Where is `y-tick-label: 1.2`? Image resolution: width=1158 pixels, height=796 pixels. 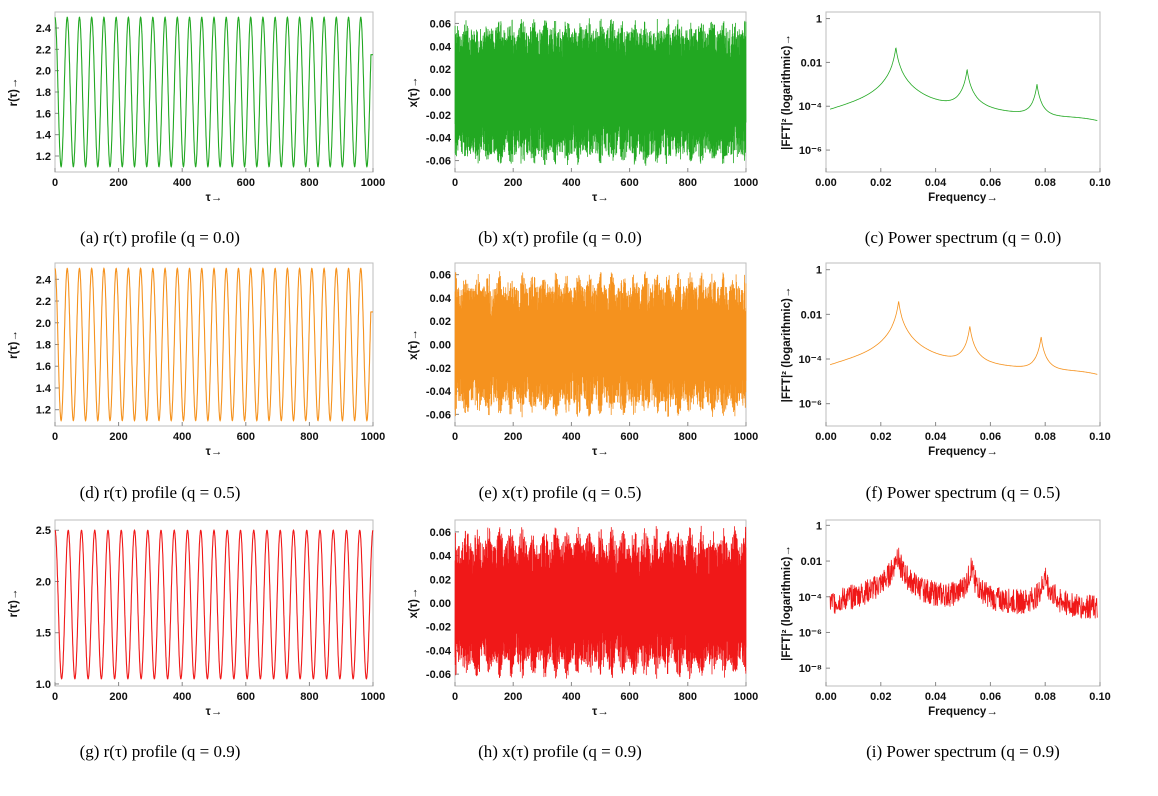 y-tick-label: 1.2 is located at coordinates (43, 157).